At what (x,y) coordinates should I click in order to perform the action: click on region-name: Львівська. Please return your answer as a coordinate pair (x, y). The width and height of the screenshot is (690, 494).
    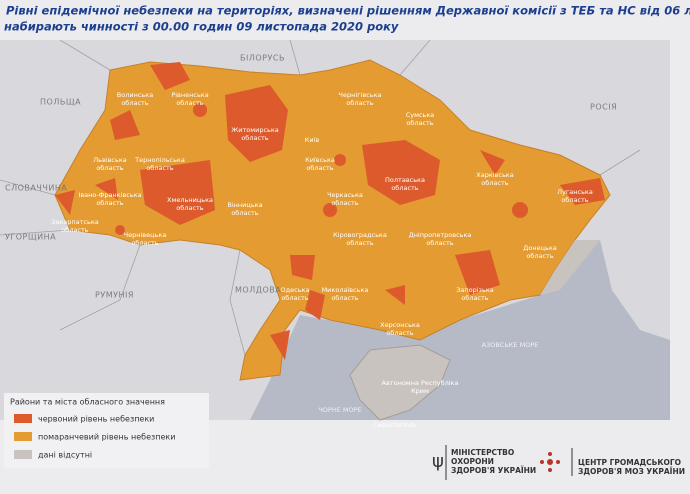
    Looking at the image, I should click on (110, 160).